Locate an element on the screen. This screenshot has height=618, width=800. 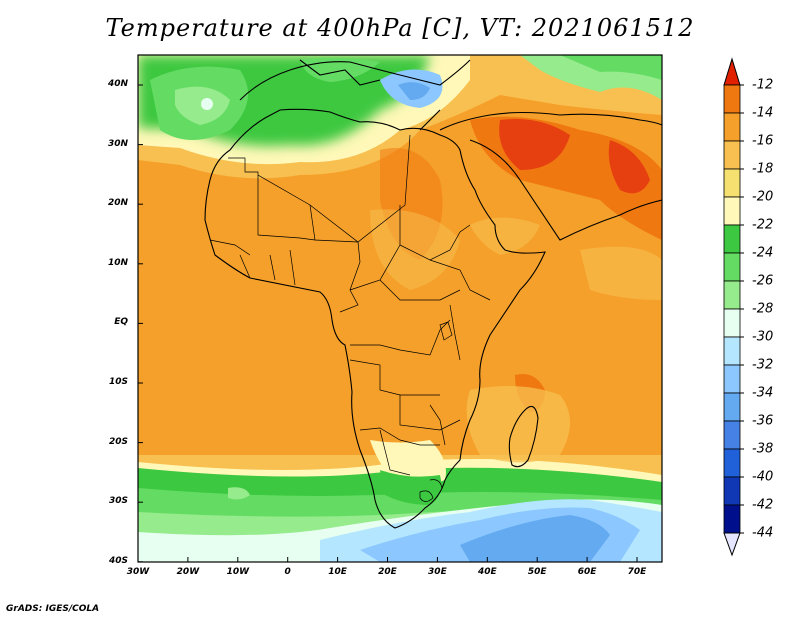
lon-tick-label: 40E is located at coordinates (487, 572).